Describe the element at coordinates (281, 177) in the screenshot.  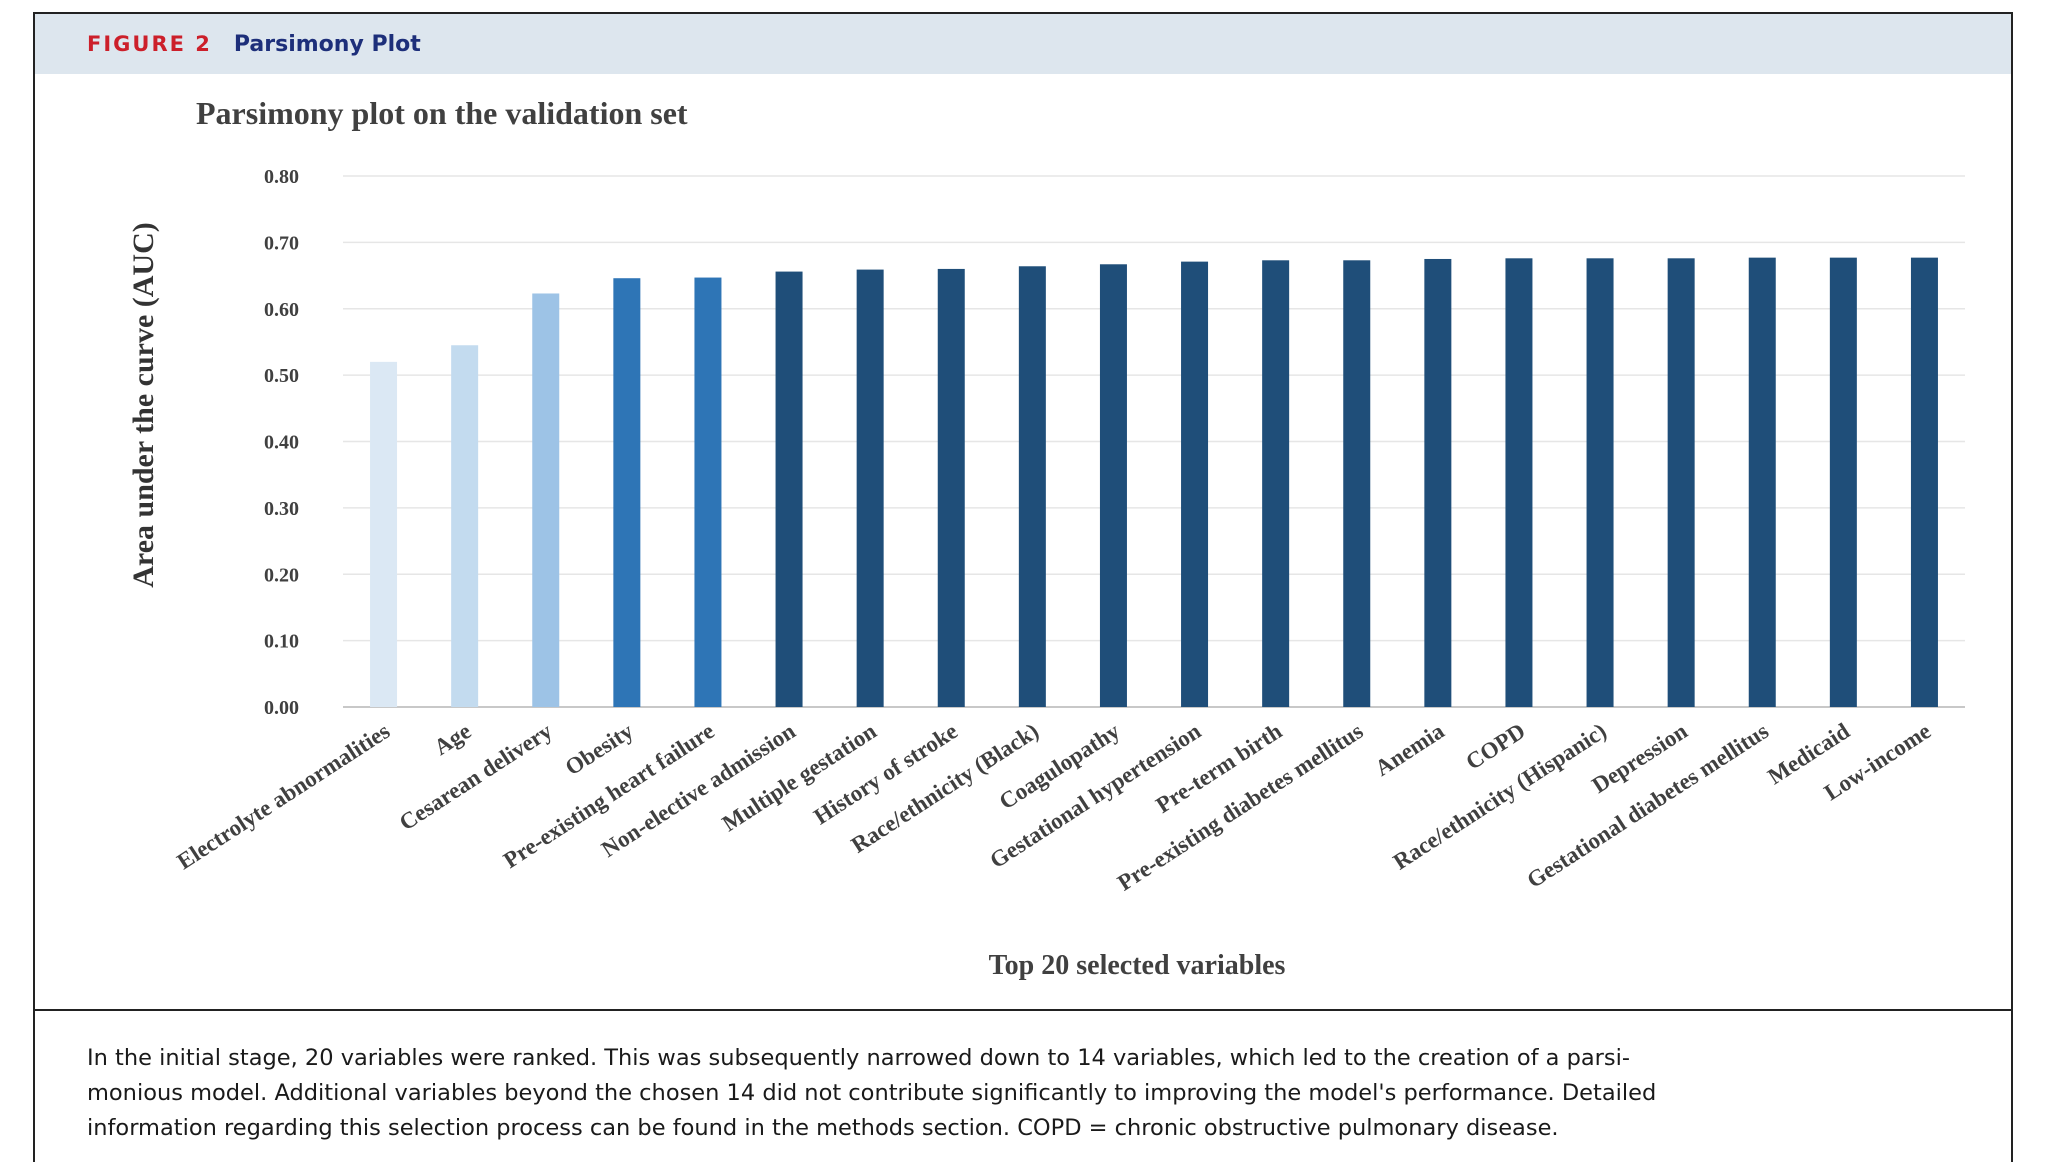
I see `y-tick-label: 0.80` at that location.